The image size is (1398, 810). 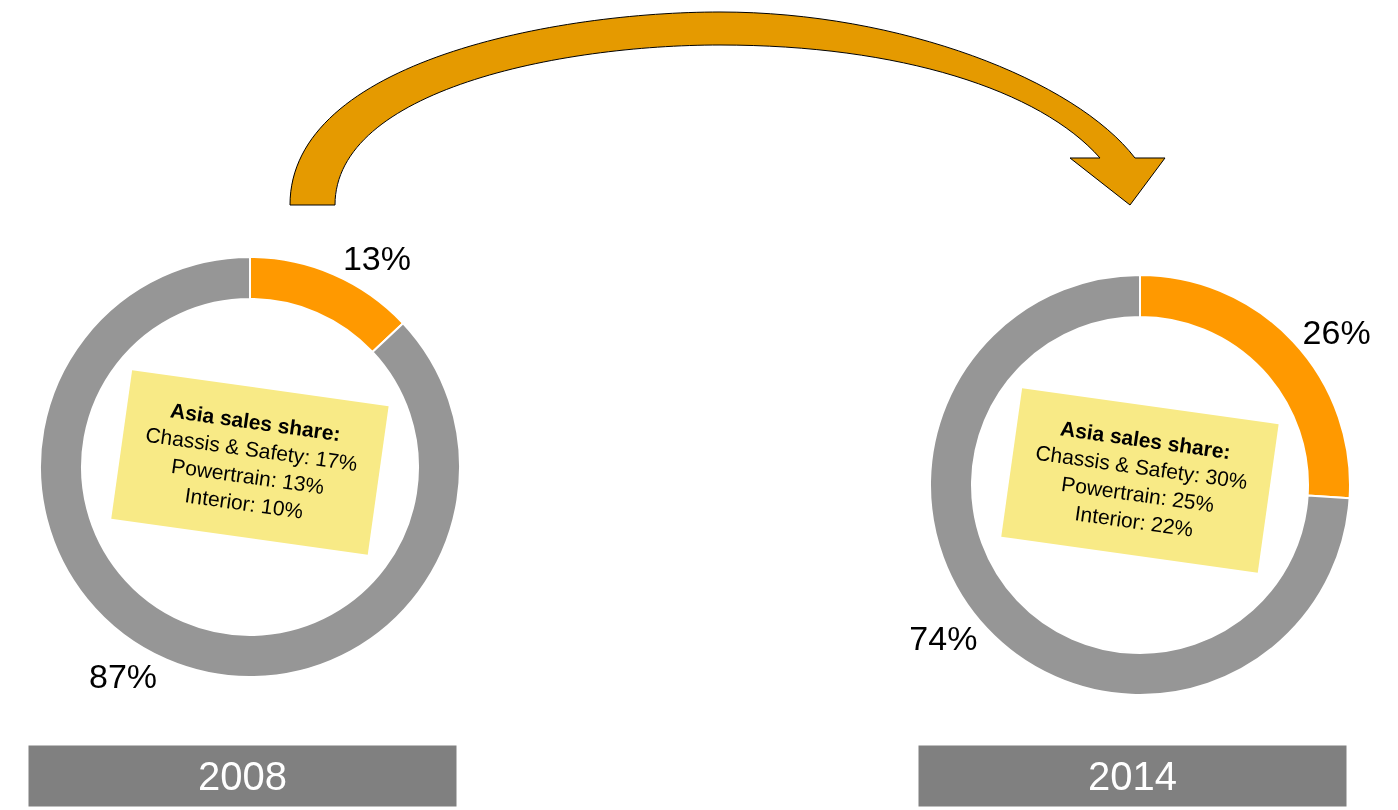 I want to click on text: 2008, so click(x=242, y=776).